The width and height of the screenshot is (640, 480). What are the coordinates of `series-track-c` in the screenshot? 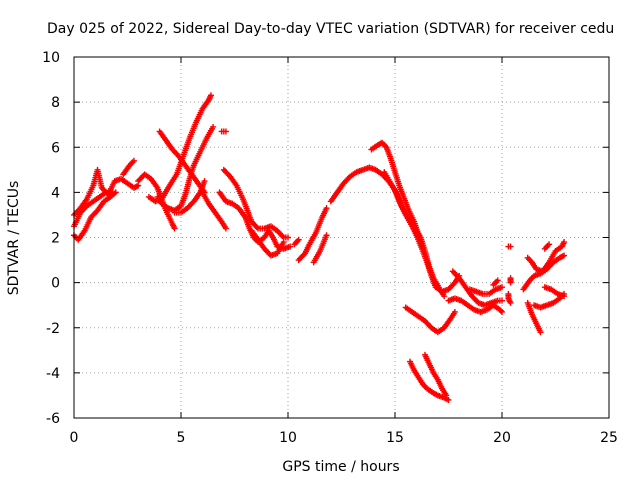 It's located at (95, 216).